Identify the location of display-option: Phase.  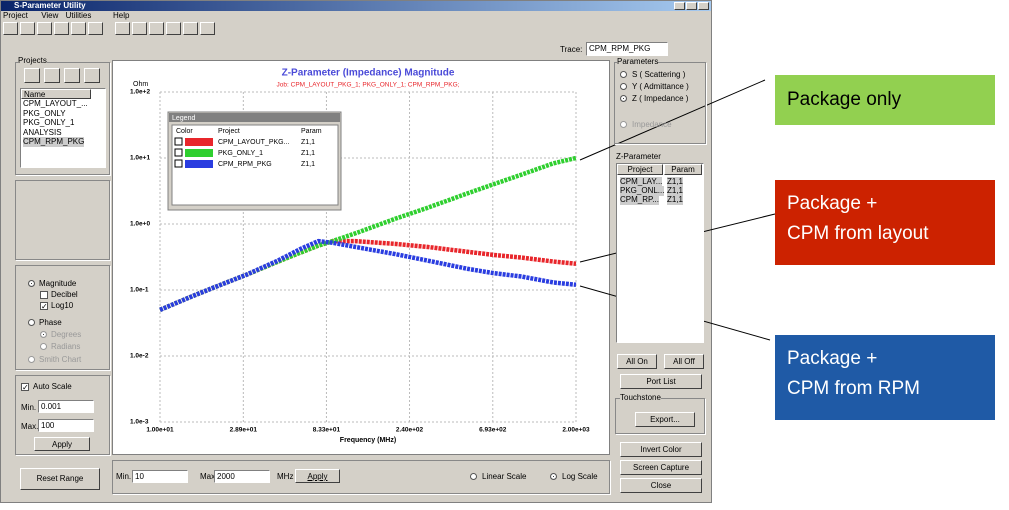
(50, 322).